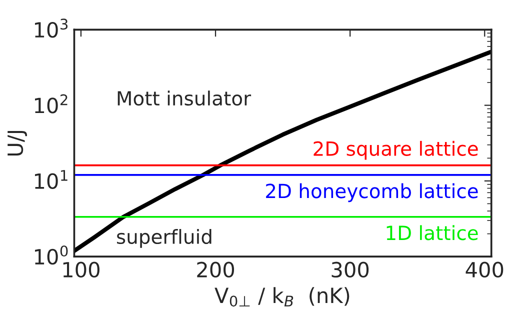 Image resolution: width=505 pixels, height=326 pixels. I want to click on x-tick-label: 400, so click(485, 270).